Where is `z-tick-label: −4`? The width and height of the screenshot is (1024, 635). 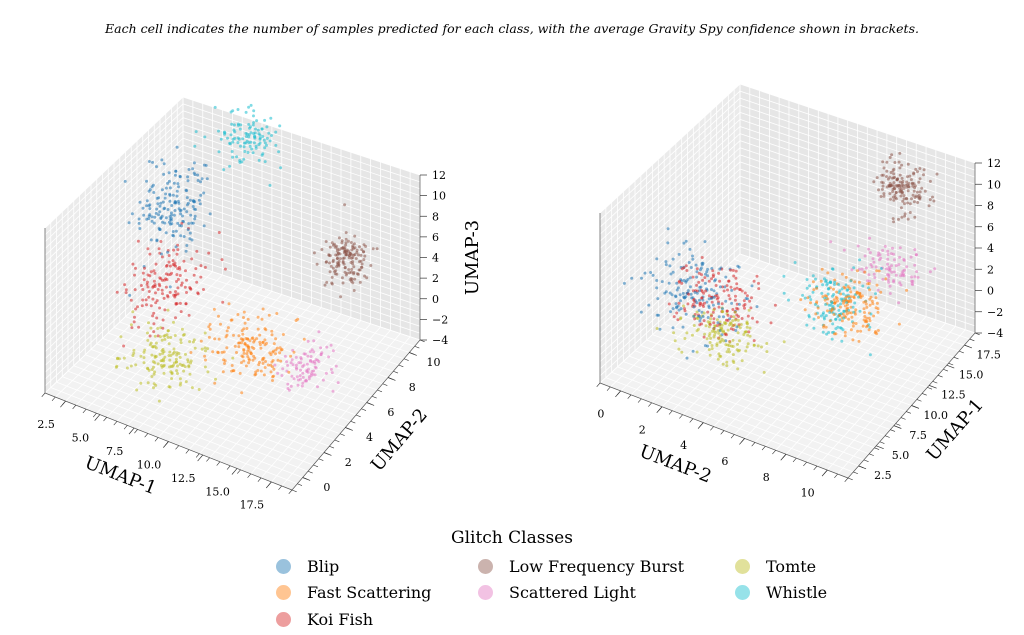 z-tick-label: −4 is located at coordinates (995, 333).